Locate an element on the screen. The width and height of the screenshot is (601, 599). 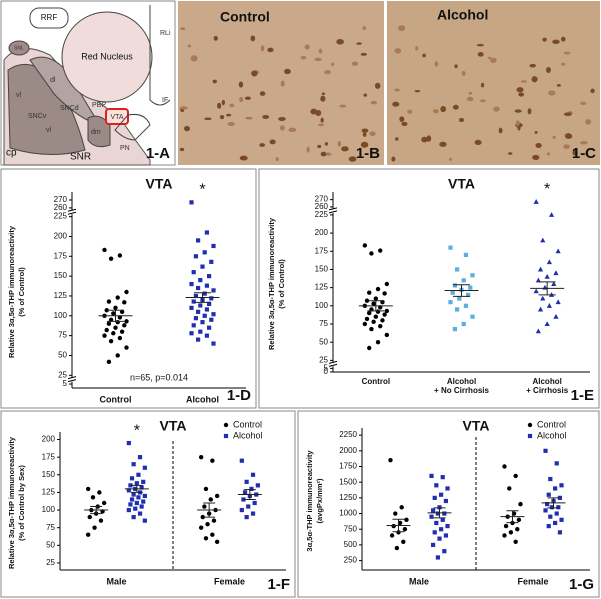
y-tick-label: 500 is located at coordinates (351, 544).